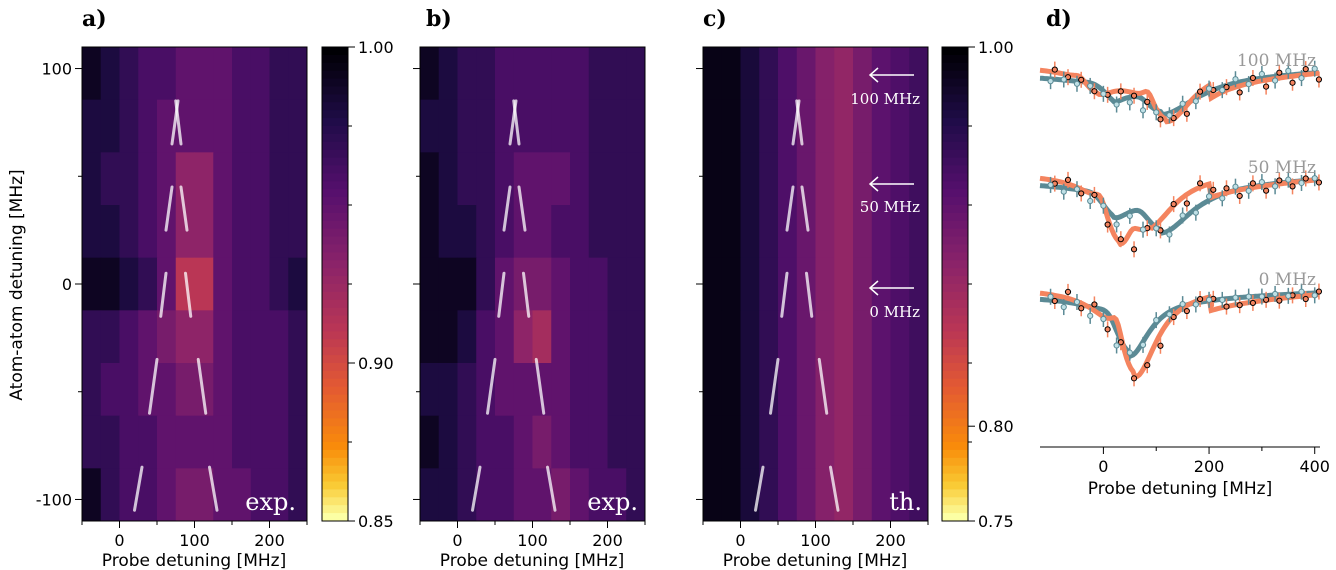  I want to click on d-x-tick-label: 0, so click(1103, 466).